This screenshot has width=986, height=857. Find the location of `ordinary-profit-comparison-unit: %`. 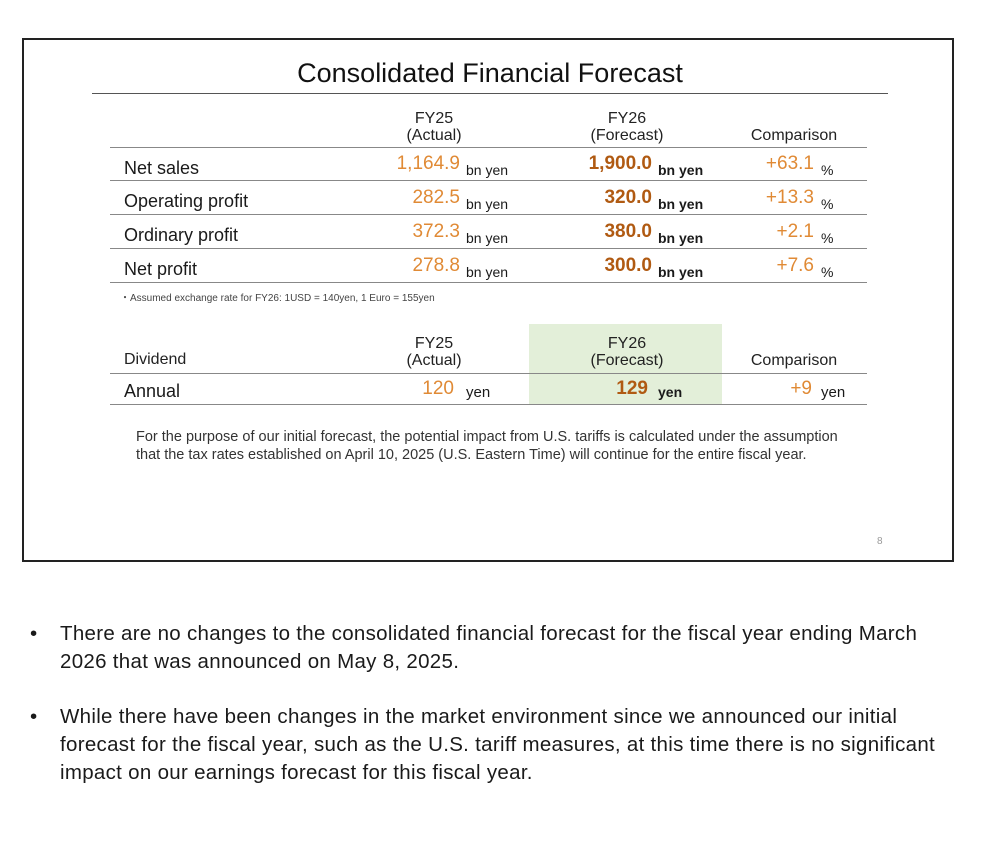

ordinary-profit-comparison-unit: % is located at coordinates (827, 238).